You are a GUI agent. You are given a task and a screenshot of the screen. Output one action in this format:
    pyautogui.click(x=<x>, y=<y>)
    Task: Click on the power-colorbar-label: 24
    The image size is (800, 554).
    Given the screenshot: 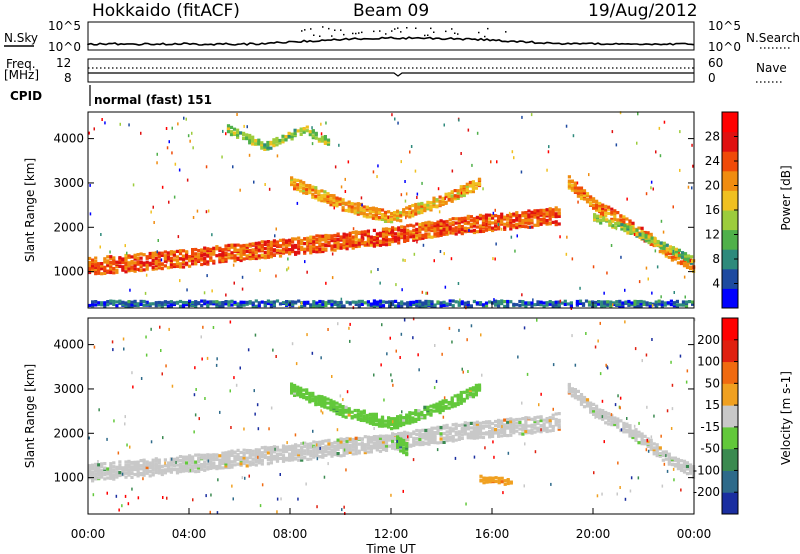 What is the action you would take?
    pyautogui.click(x=712, y=161)
    